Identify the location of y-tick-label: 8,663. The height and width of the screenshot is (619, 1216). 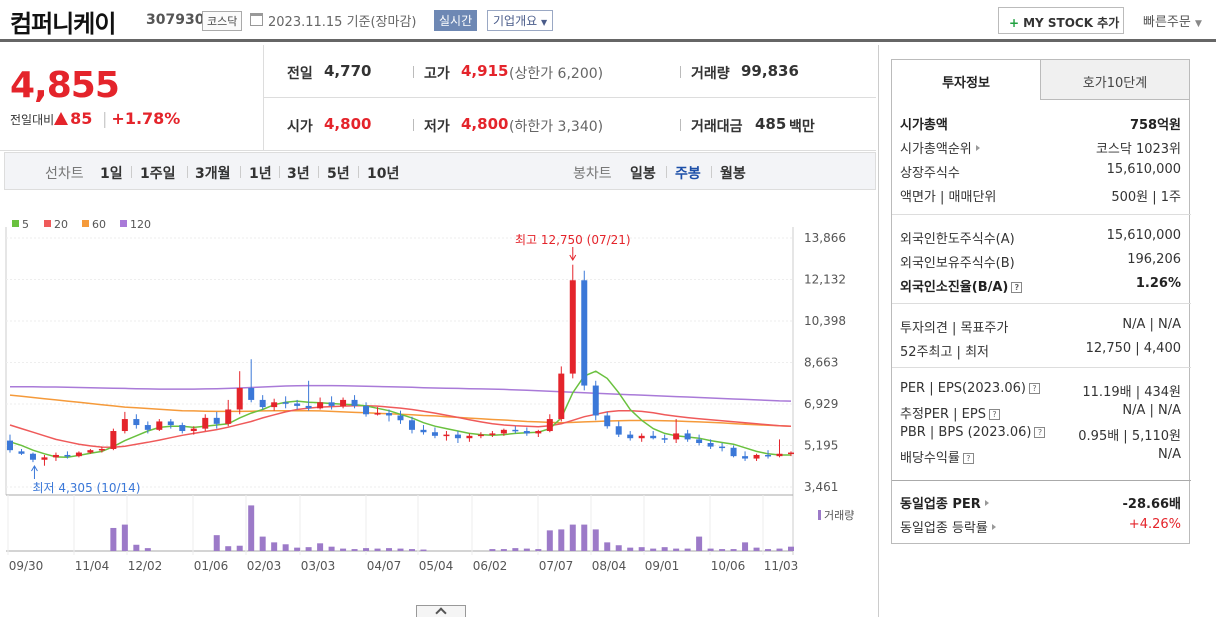
(821, 363).